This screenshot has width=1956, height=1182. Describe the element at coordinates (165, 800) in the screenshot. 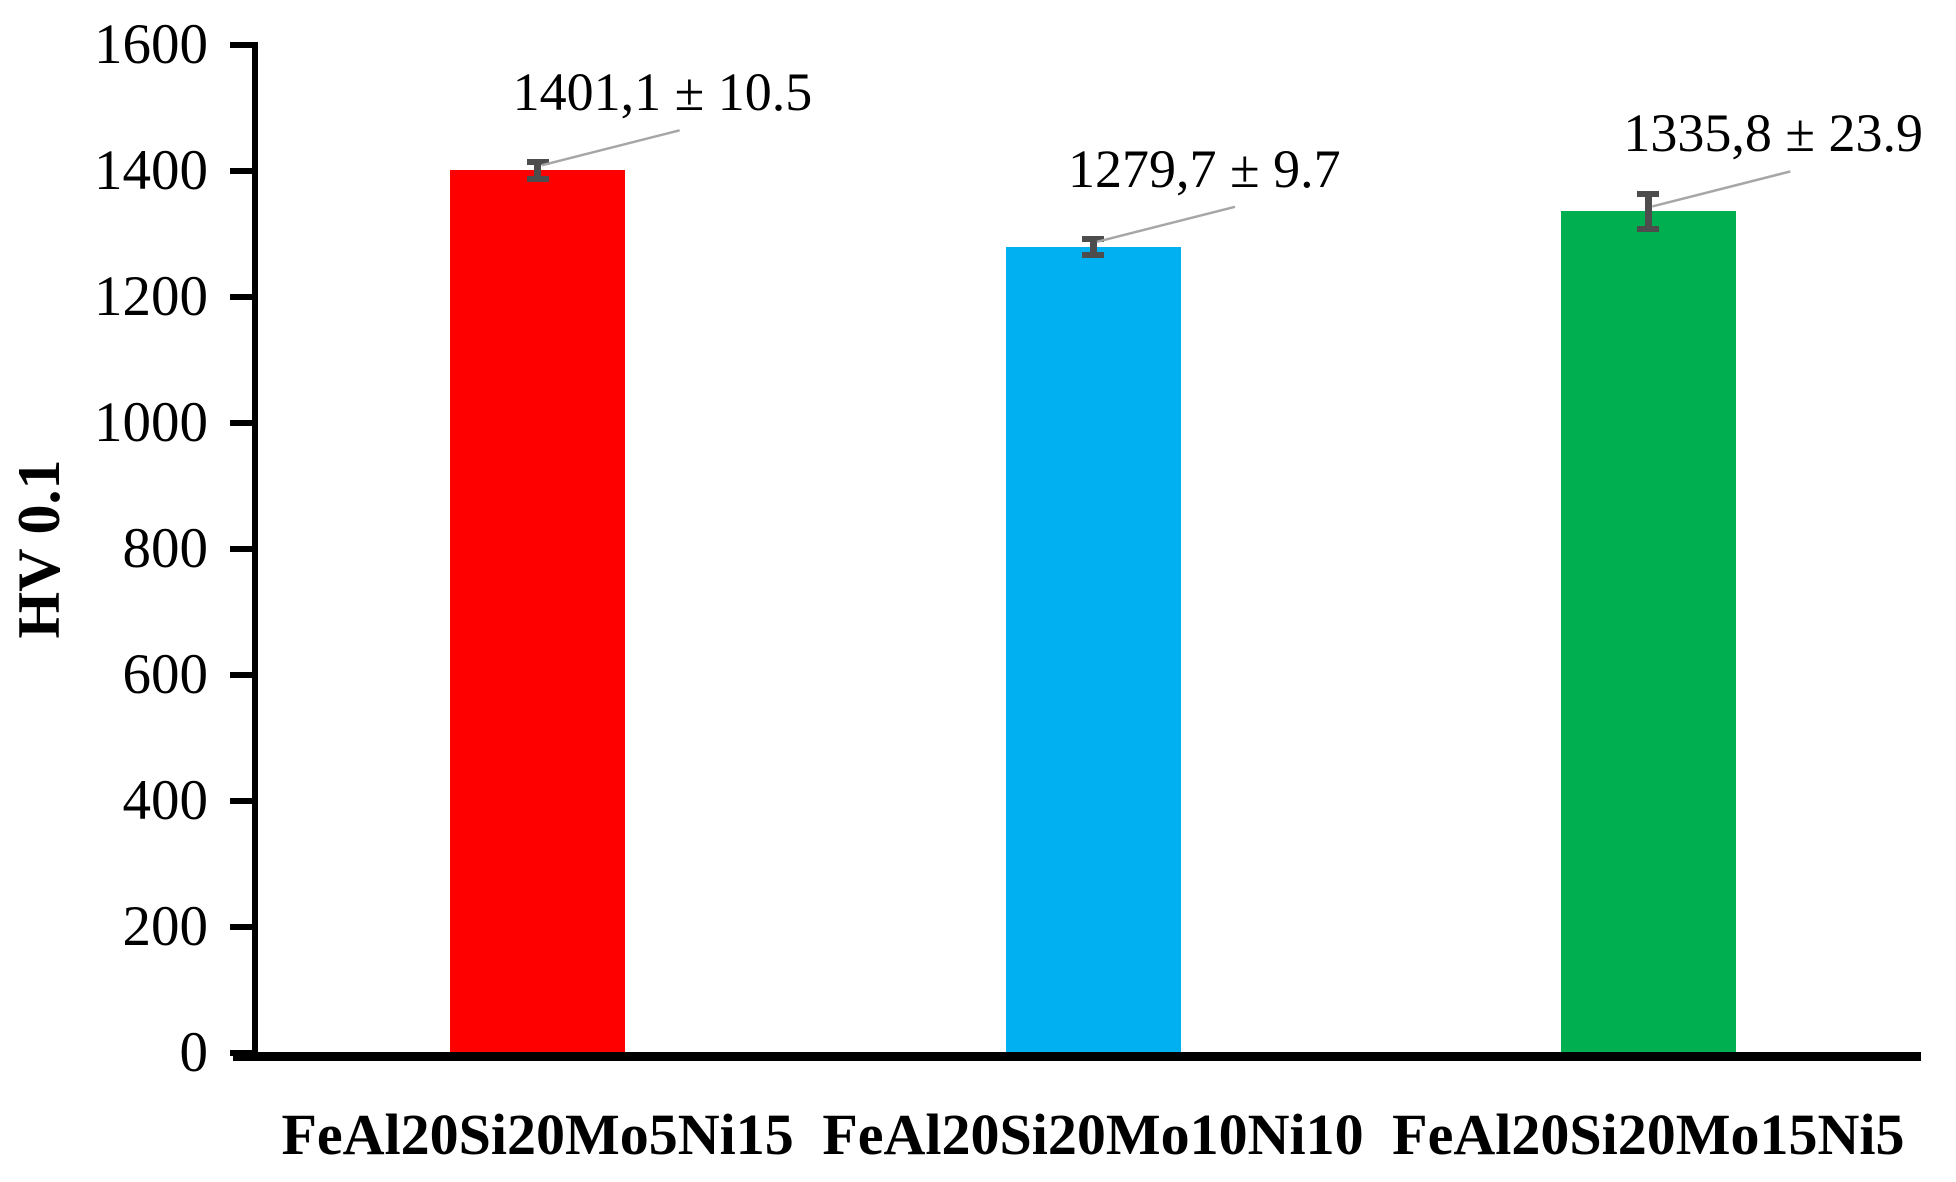

I see `y-tick-label-2: 400` at that location.